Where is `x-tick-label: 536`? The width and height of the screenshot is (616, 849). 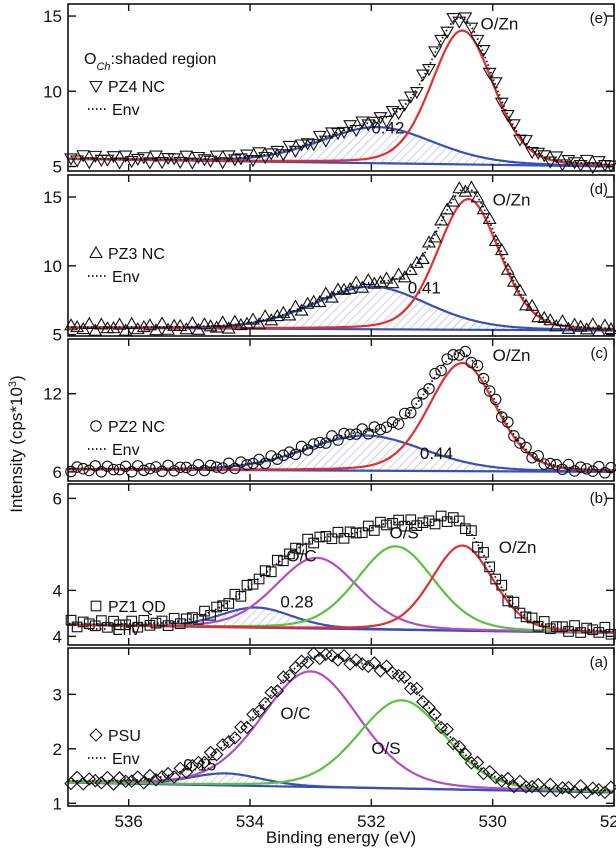 x-tick-label: 536 is located at coordinates (128, 821).